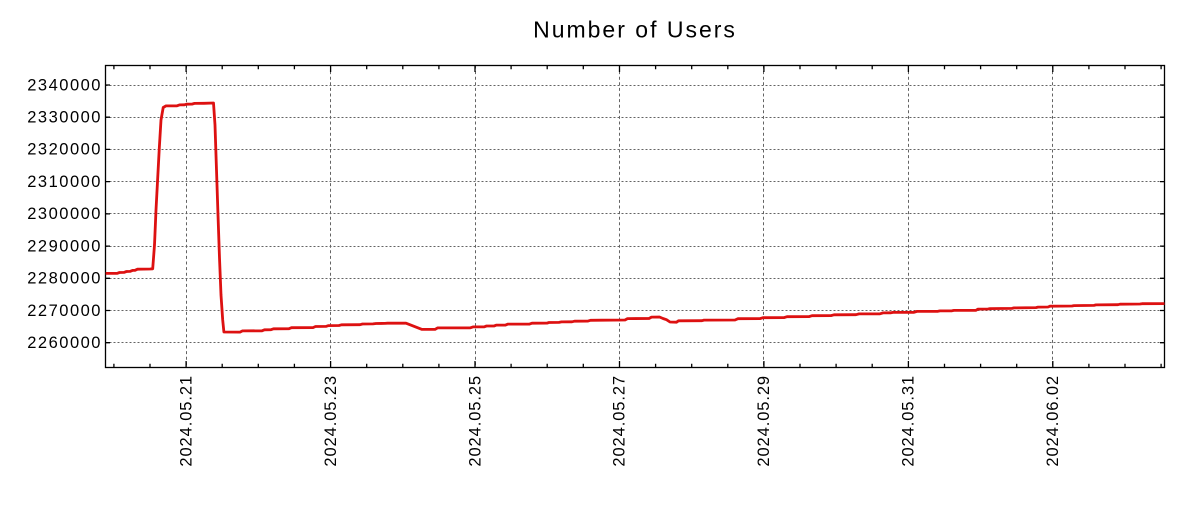 This screenshot has width=1200, height=505. I want to click on svg-text: 2290000, so click(64, 246).